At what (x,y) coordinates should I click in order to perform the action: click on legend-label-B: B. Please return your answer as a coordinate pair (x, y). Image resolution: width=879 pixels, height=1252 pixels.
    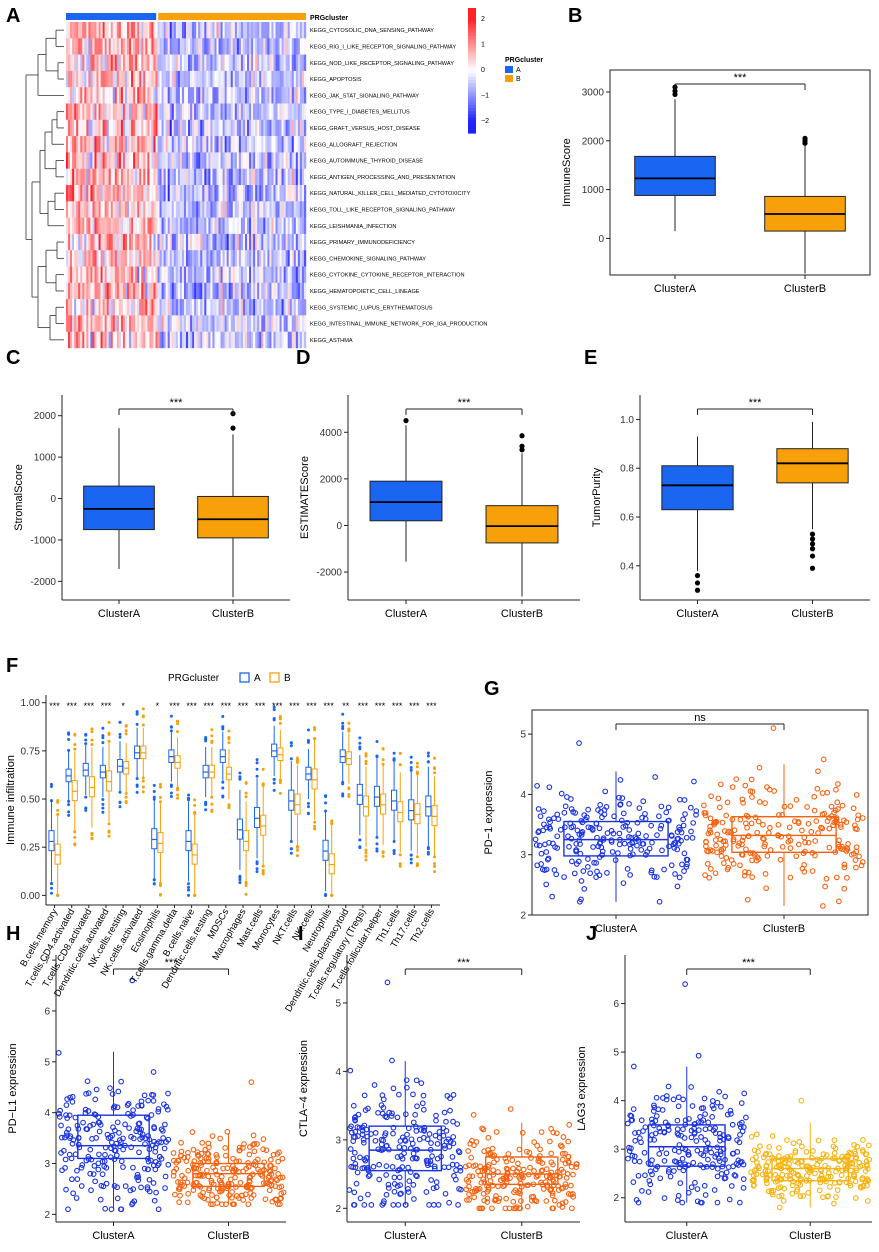
    Looking at the image, I should click on (287, 678).